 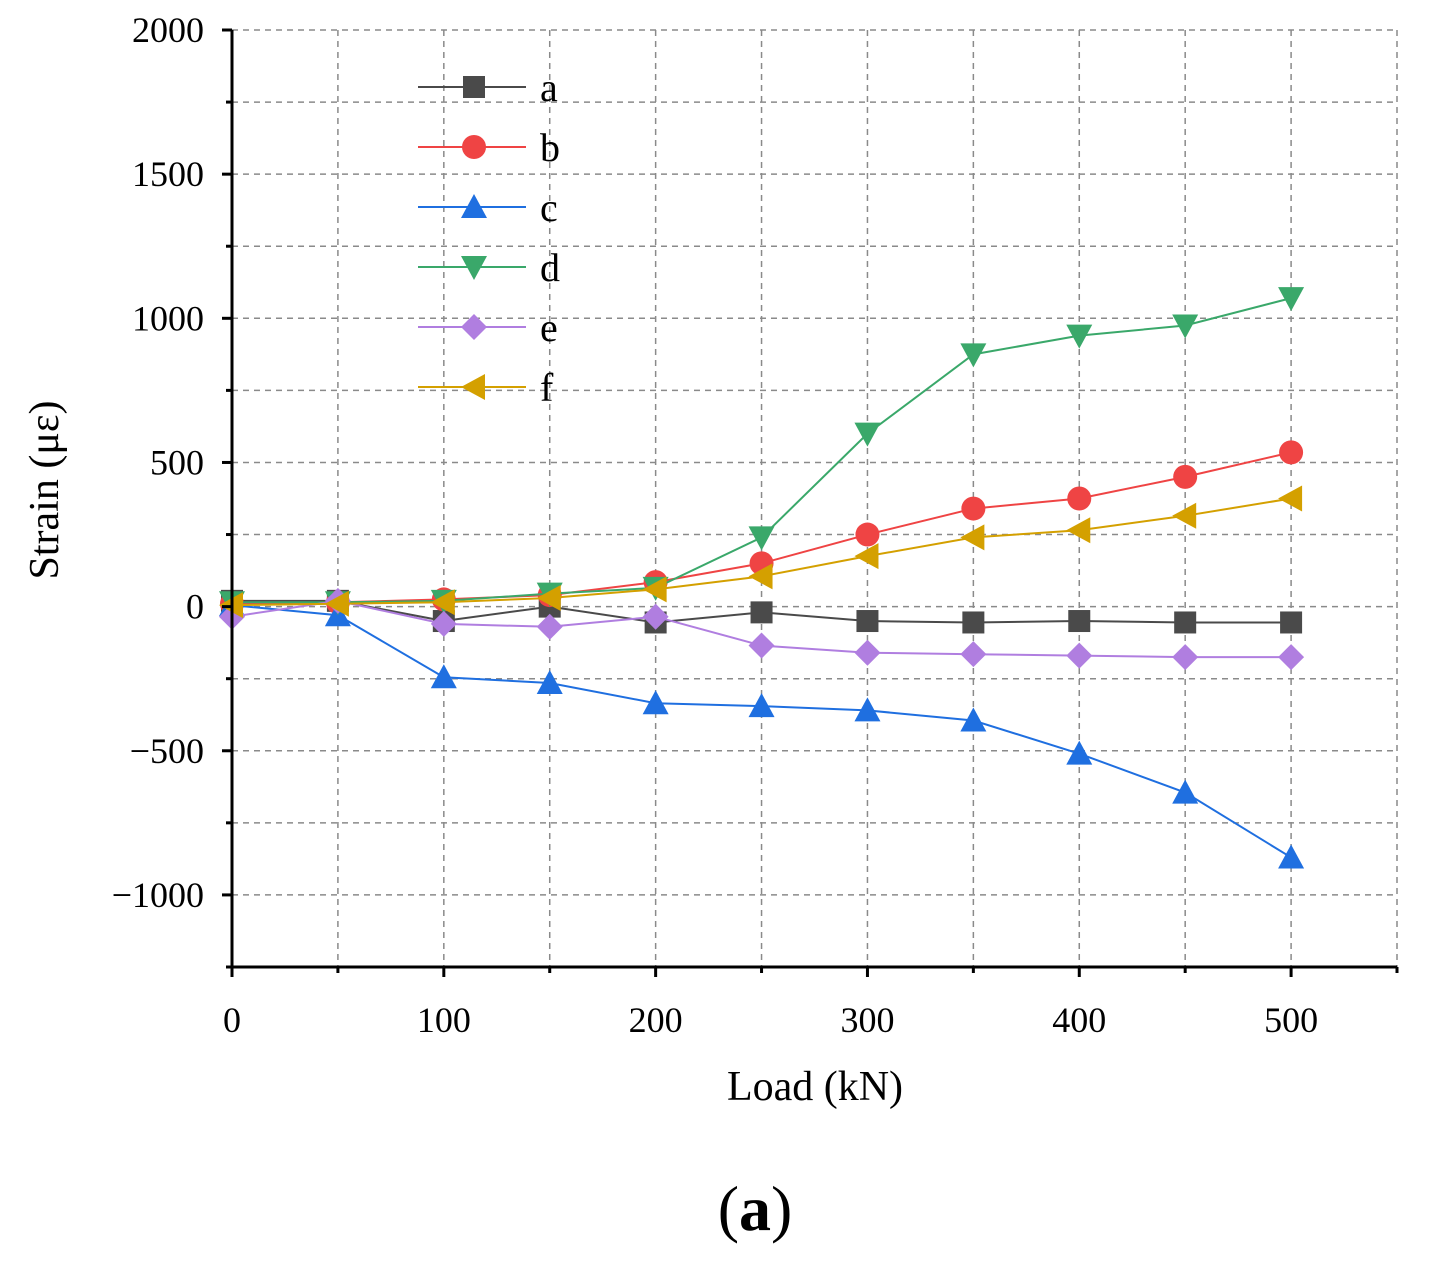 What do you see at coordinates (232, 1020) in the screenshot?
I see `x-tick-label: 0` at bounding box center [232, 1020].